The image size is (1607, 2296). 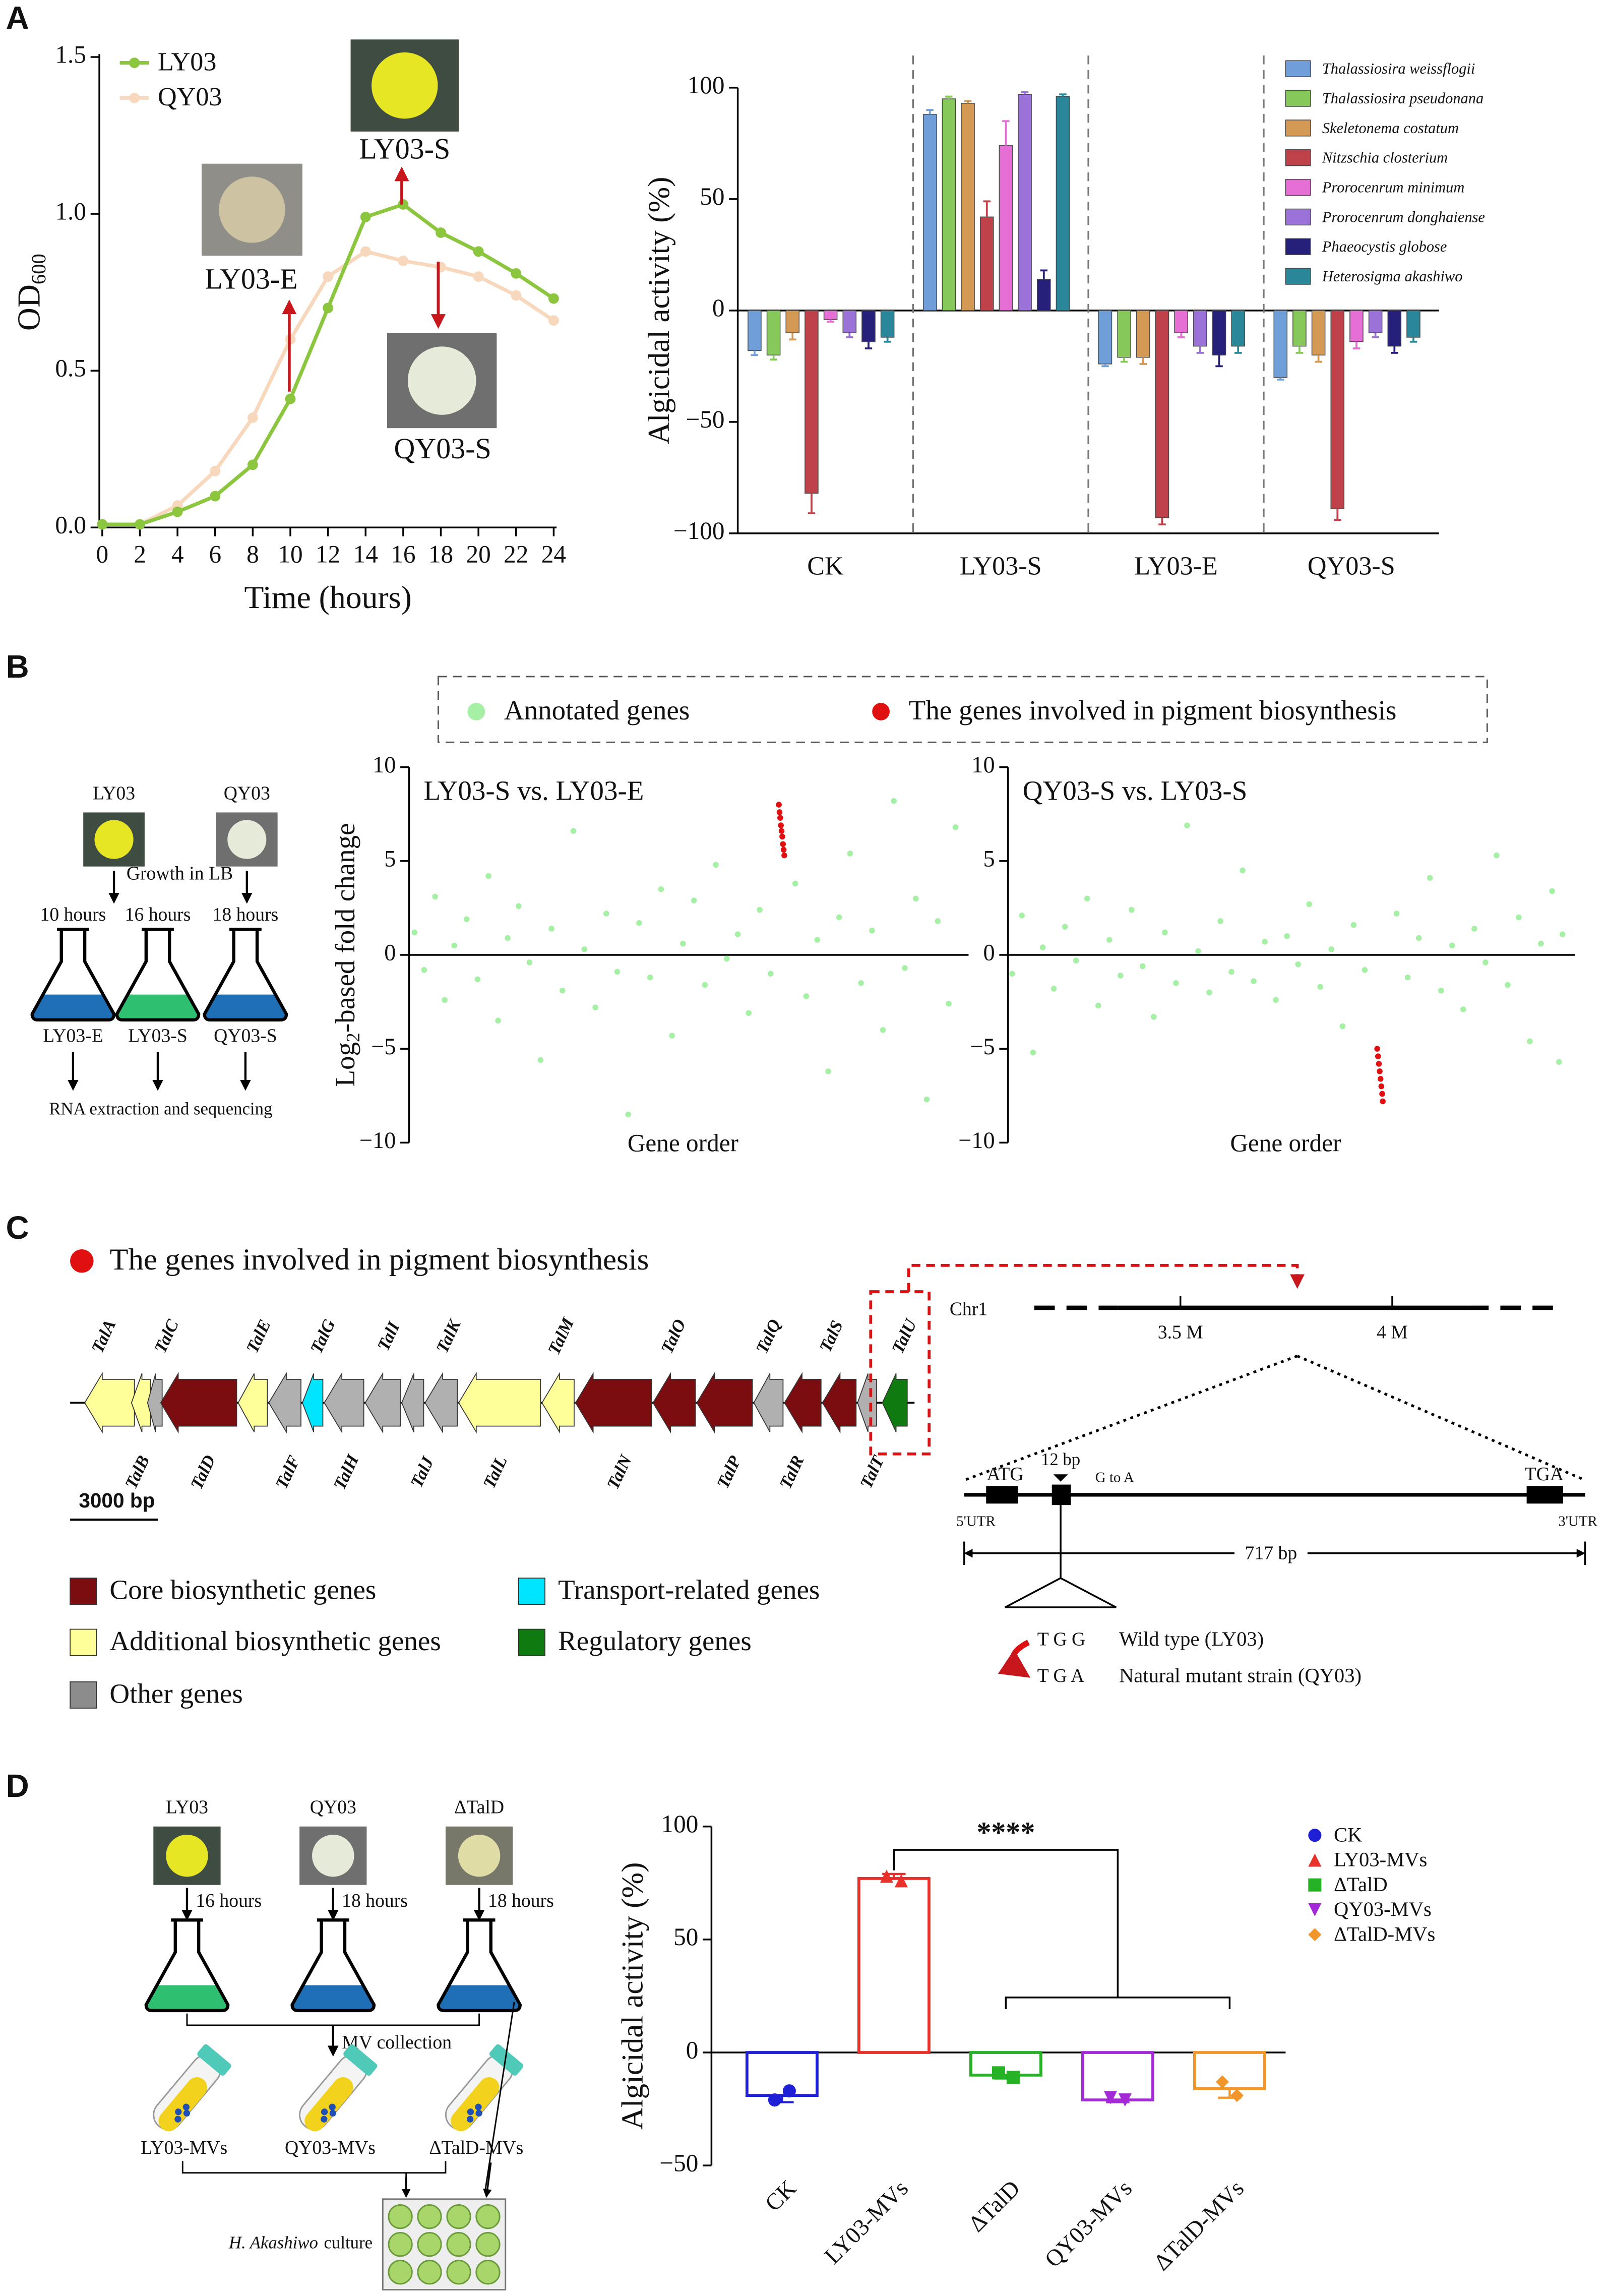 What do you see at coordinates (521, 1900) in the screenshot?
I see `time-label: 18 hours` at bounding box center [521, 1900].